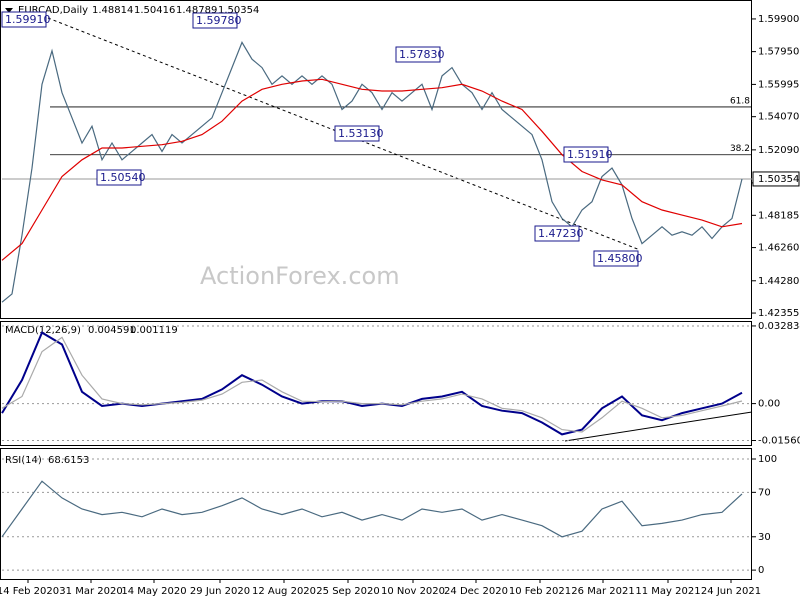 This screenshot has width=800, height=600. What do you see at coordinates (154, 330) in the screenshot?
I see `signal-value: 0.001119` at bounding box center [154, 330].